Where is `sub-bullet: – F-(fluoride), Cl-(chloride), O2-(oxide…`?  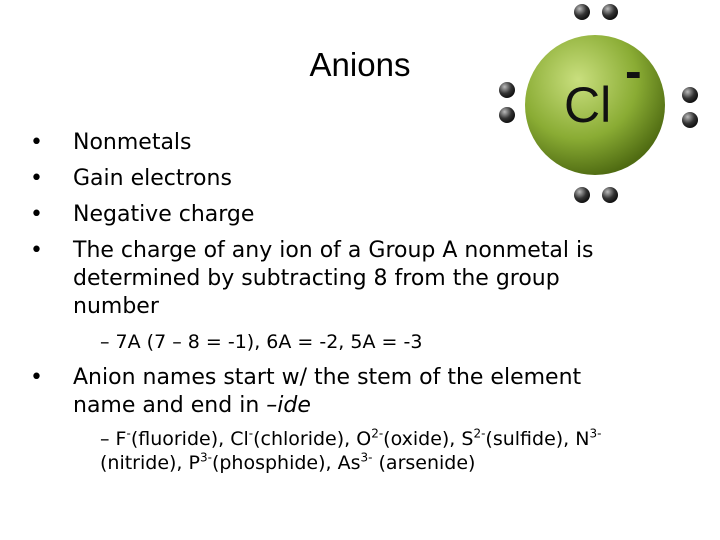
sub-bullet: – F-(fluoride), Cl-(chloride), O2-(oxide… is located at coordinates (380, 451).